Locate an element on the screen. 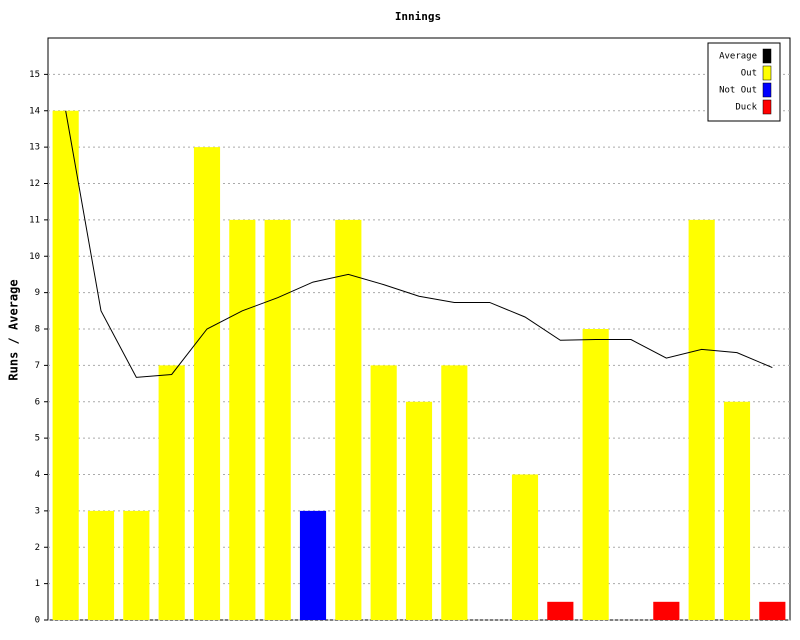 The image size is (800, 640). y-tick-label: 9 is located at coordinates (37, 293).